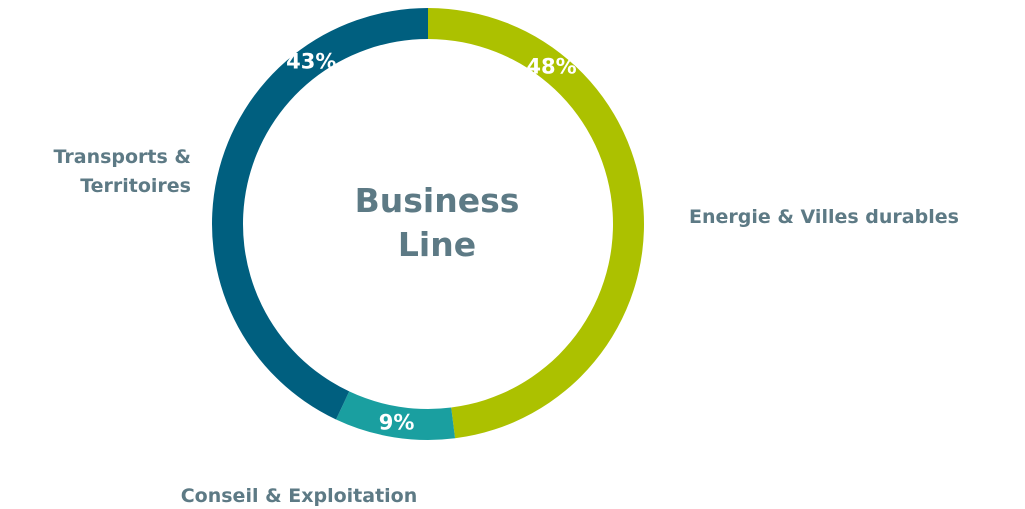 The image size is (1025, 509). I want to click on chart-title-line-2: Line, so click(437, 244).